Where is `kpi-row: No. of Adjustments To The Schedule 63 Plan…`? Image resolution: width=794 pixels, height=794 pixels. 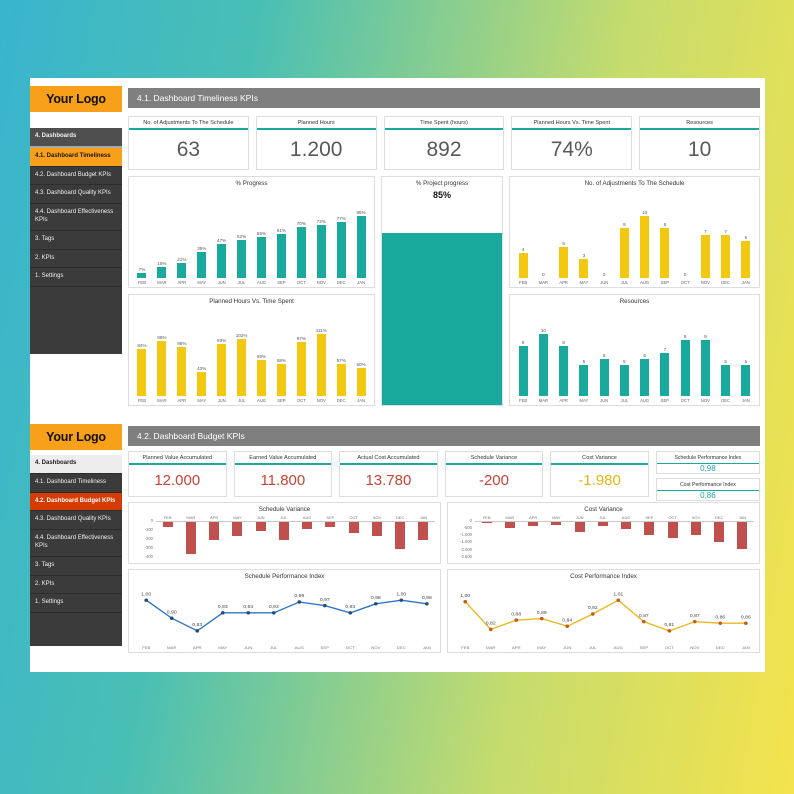
kpi-row: No. of Adjustments To The Schedule 63 Plan… is located at coordinates (444, 143).